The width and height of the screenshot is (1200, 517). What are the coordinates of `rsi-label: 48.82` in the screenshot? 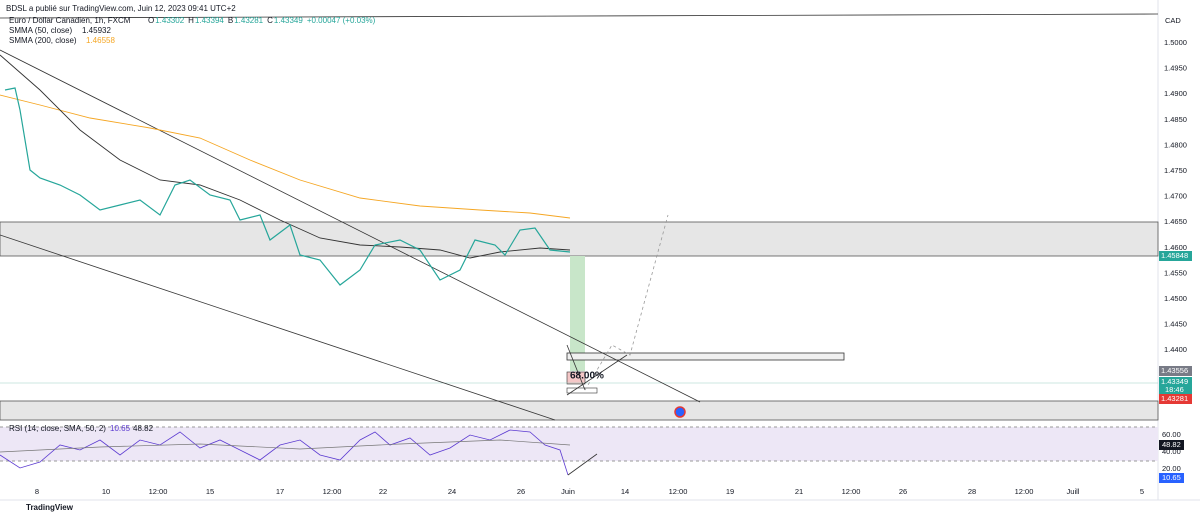 It's located at (1171, 444).